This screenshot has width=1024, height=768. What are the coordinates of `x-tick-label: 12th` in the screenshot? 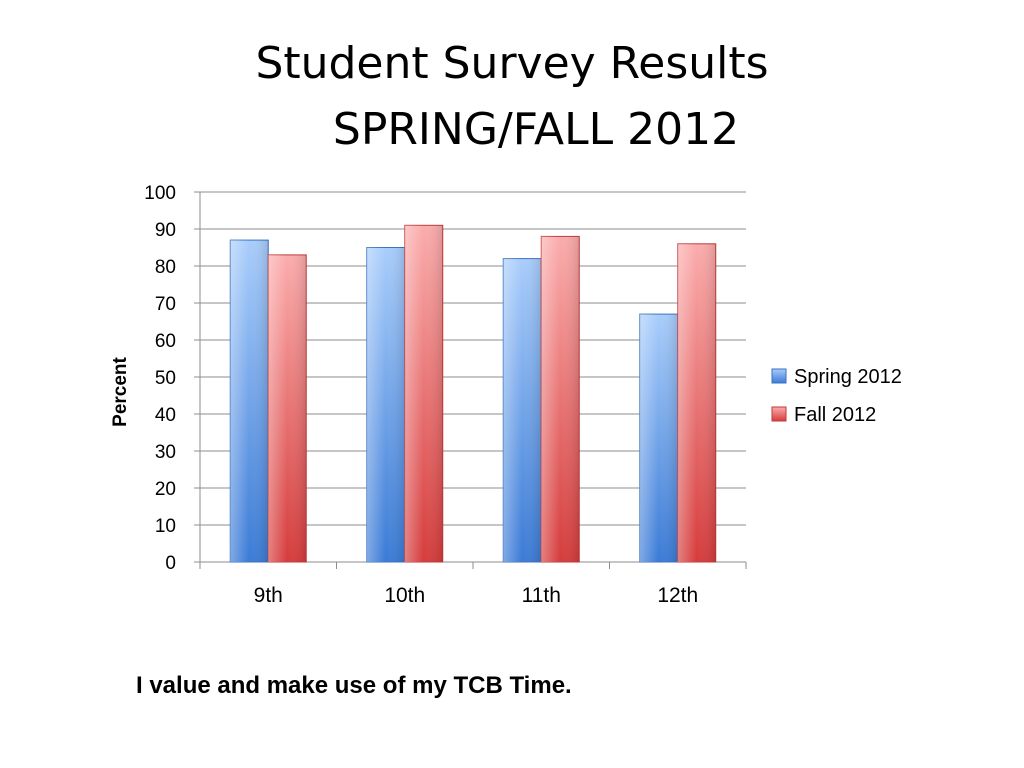 It's located at (677, 595).